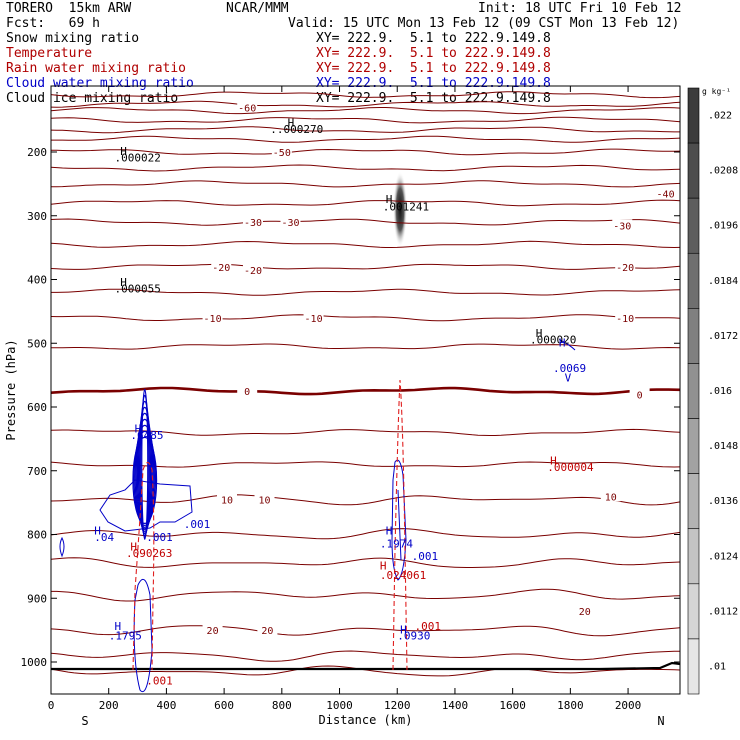  I want to click on field-xy-cloud-water: XY= 222.9. 5.1 to 222.9.149.8, so click(433, 83).